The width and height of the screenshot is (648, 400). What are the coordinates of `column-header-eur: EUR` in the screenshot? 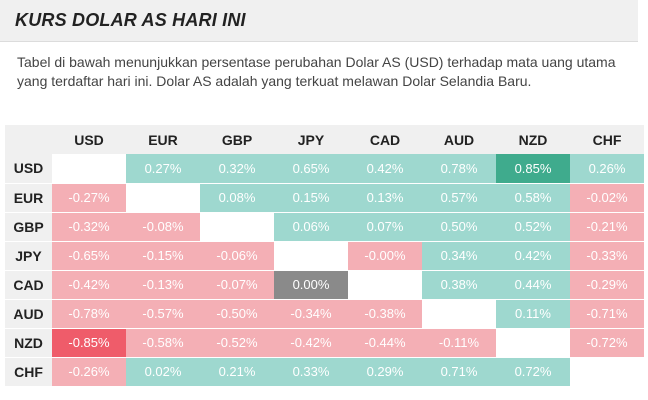 It's located at (163, 139).